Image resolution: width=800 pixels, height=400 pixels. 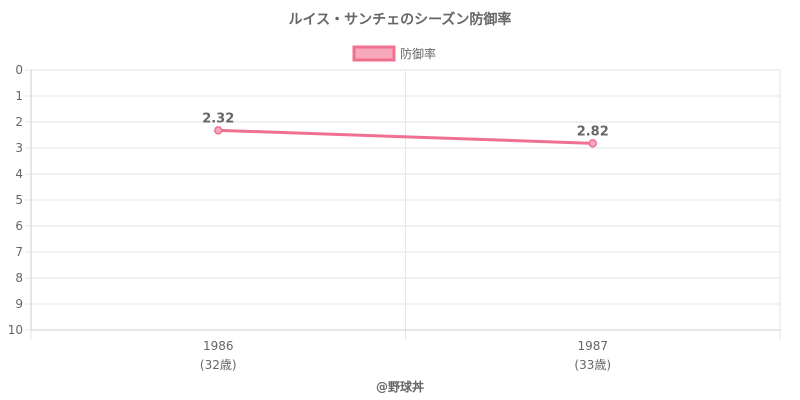 What do you see at coordinates (592, 346) in the screenshot?
I see `x-tick-label: 1987` at bounding box center [592, 346].